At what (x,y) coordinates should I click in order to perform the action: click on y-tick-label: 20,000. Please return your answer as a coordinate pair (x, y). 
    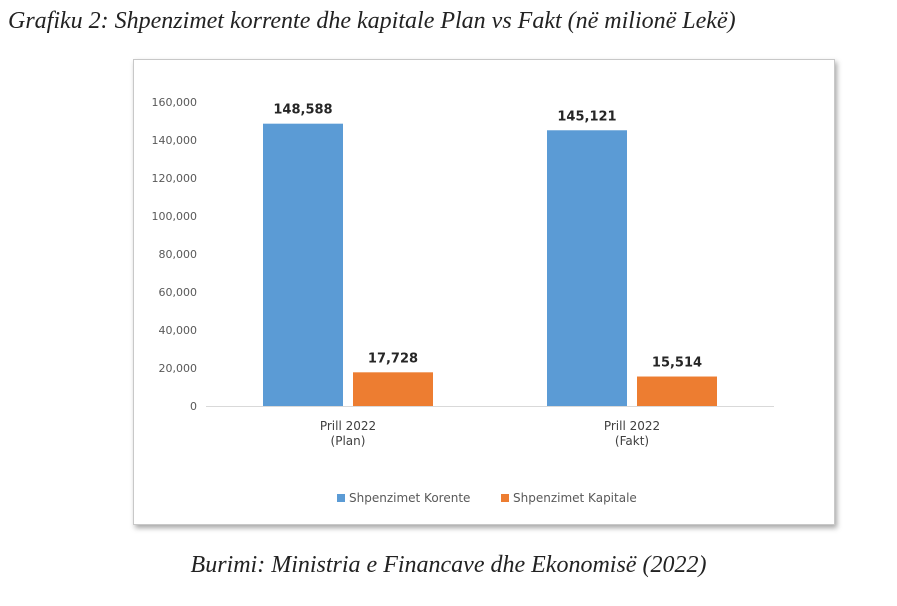
    Looking at the image, I should click on (178, 368).